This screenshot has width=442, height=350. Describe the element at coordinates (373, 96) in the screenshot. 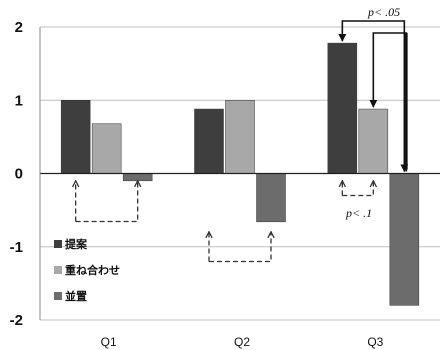

I see `sig-arrow-p05-outer` at that location.